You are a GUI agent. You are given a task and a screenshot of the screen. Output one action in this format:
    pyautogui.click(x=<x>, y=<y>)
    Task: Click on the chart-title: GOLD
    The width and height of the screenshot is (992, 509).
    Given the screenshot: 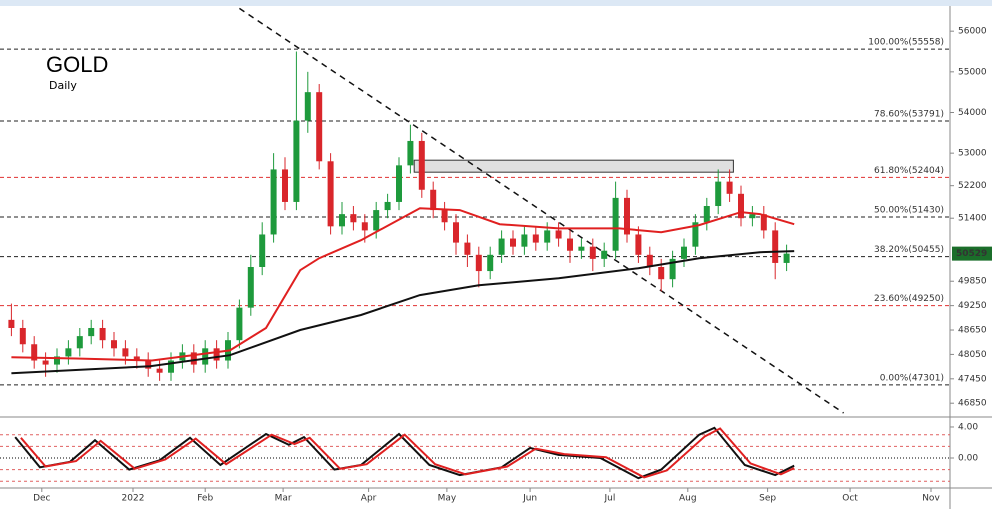 What is the action you would take?
    pyautogui.click(x=77, y=64)
    